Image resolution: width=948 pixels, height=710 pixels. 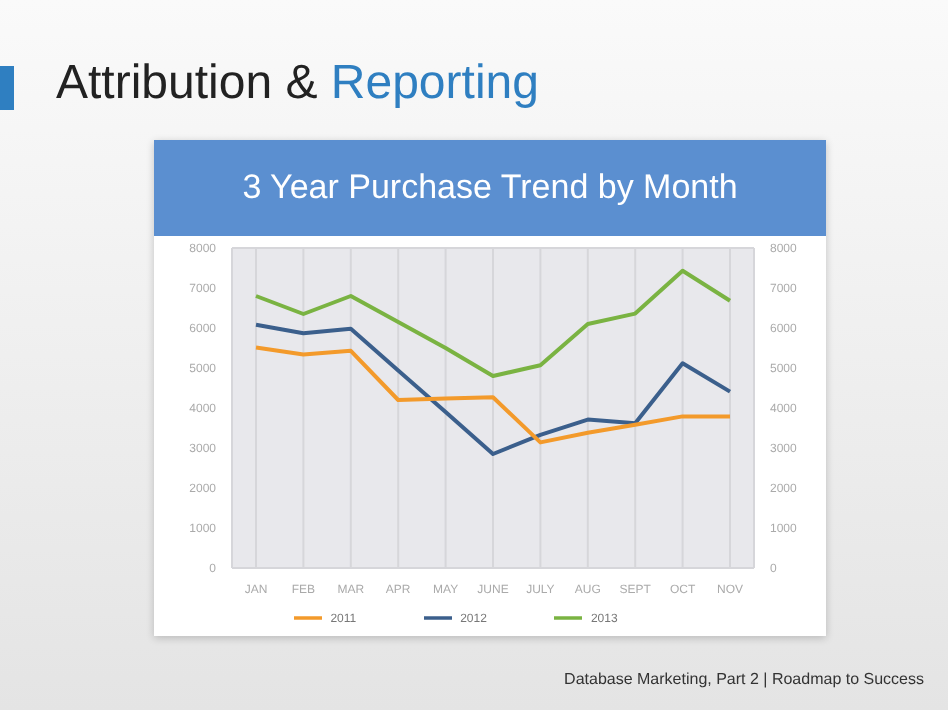 What do you see at coordinates (297, 84) in the screenshot?
I see `text: Attribution & Reporting` at bounding box center [297, 84].